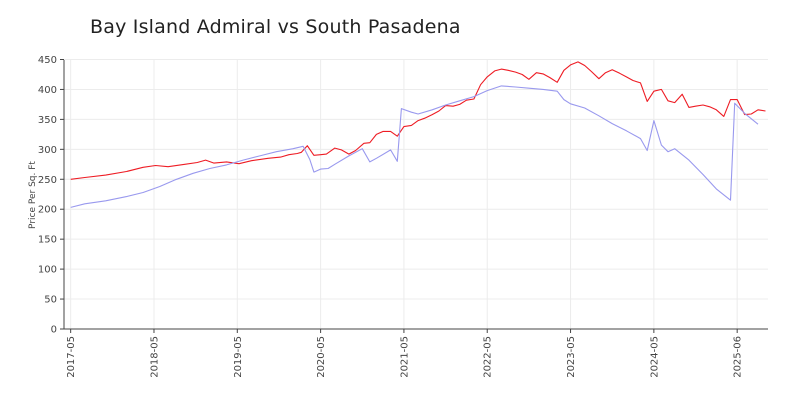 The image size is (800, 400). I want to click on y-tick-label: 350, so click(47, 120).